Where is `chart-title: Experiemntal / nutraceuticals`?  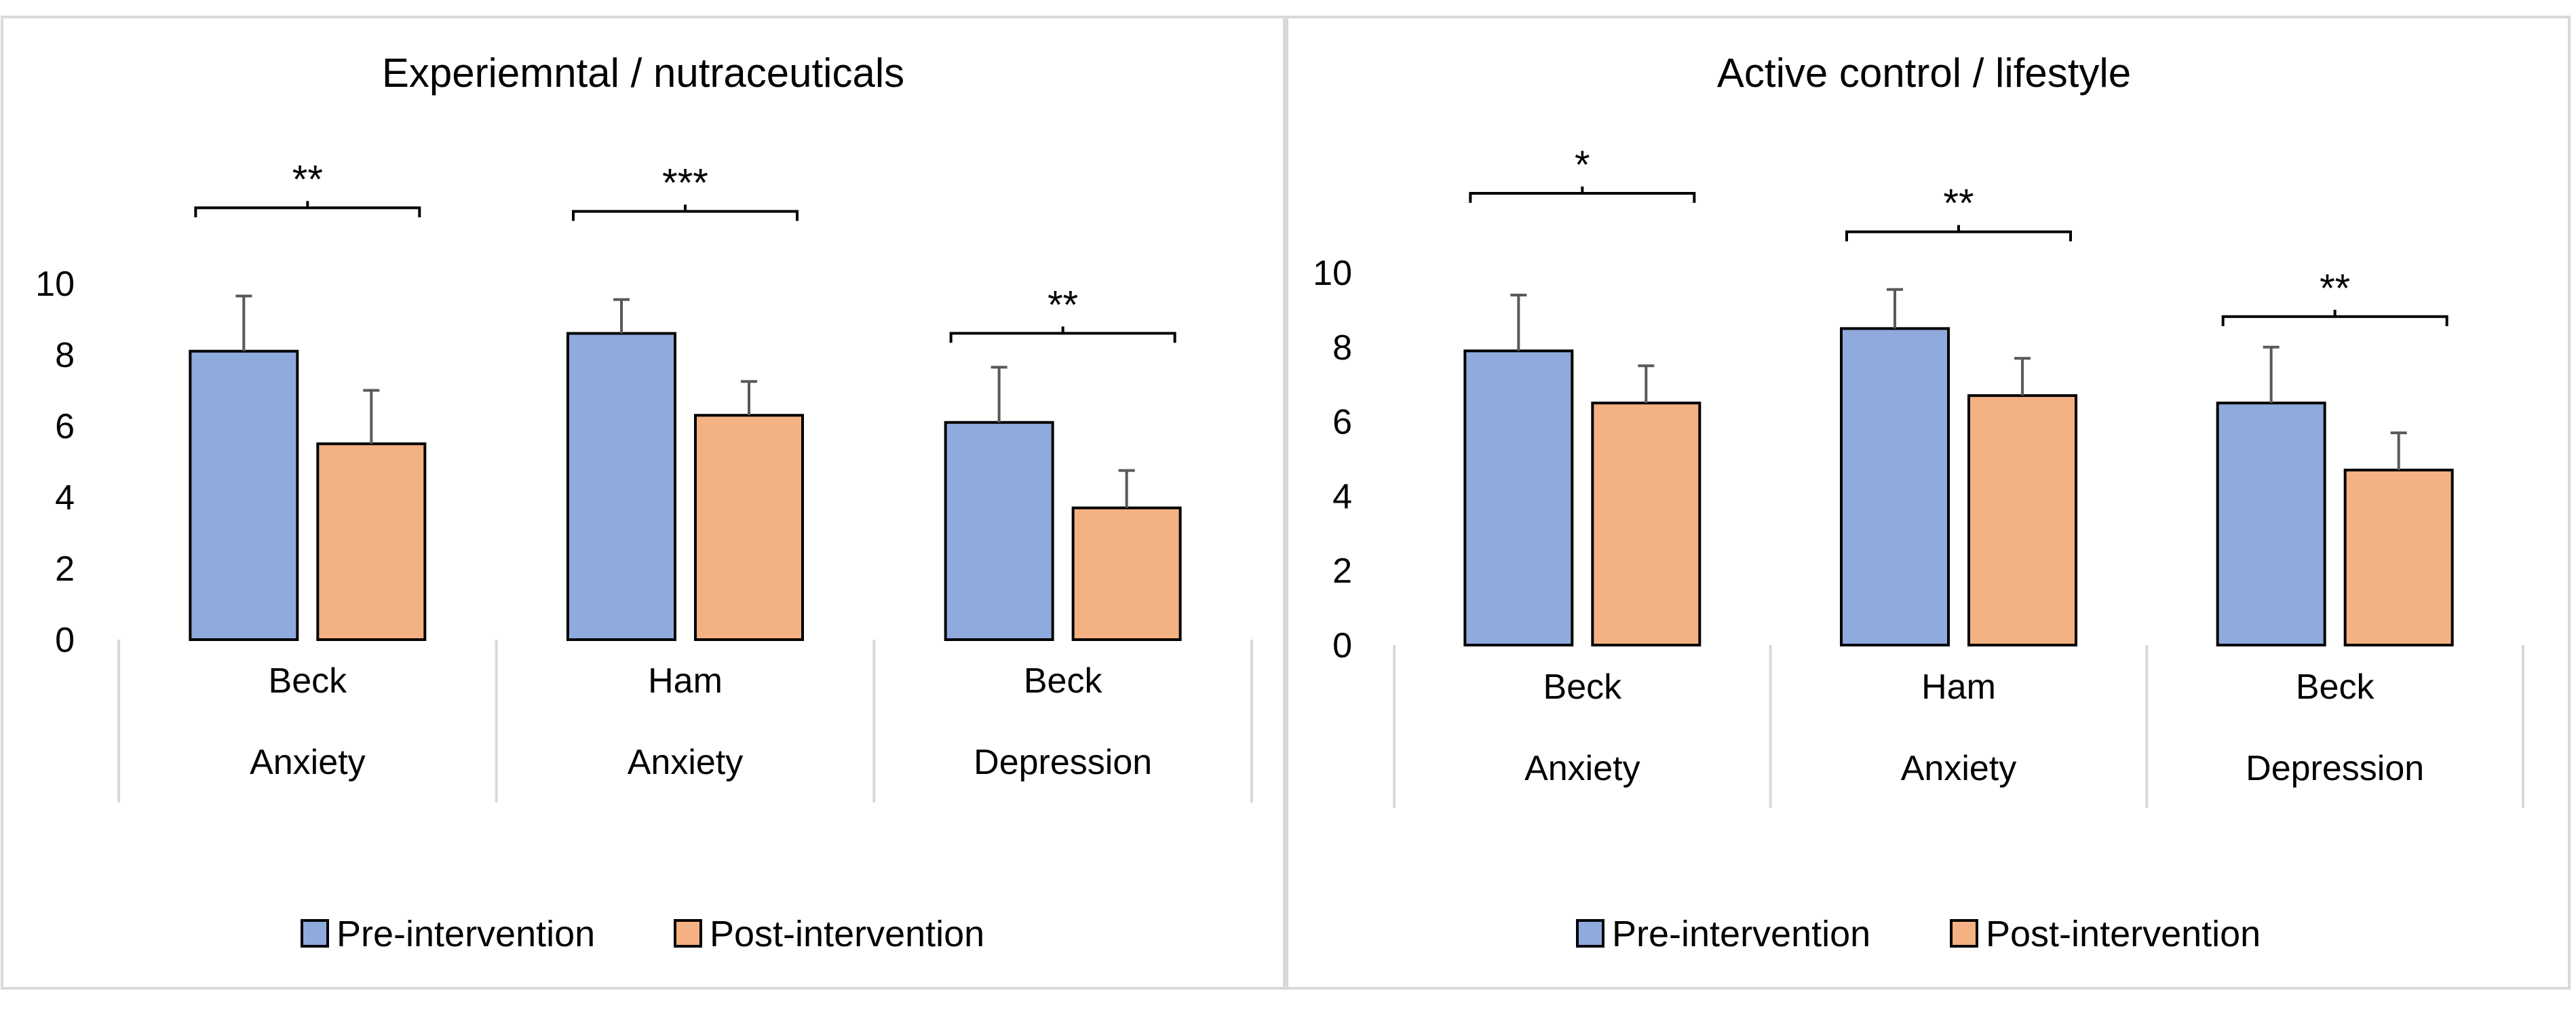
chart-title: Experiemntal / nutraceuticals is located at coordinates (643, 73).